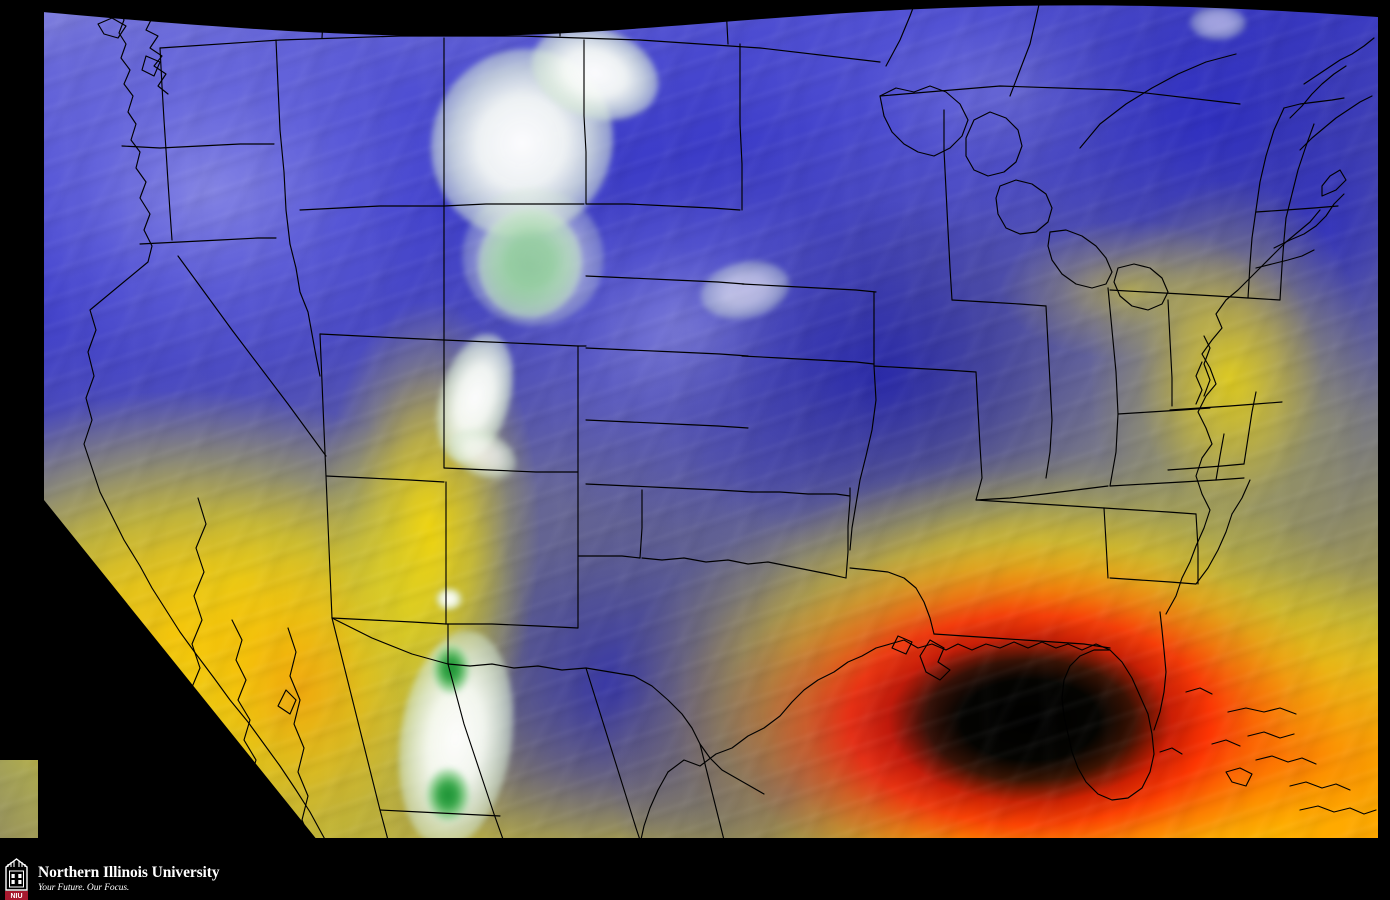  What do you see at coordinates (449, 599) in the screenshot?
I see `small-storm-west-texas` at bounding box center [449, 599].